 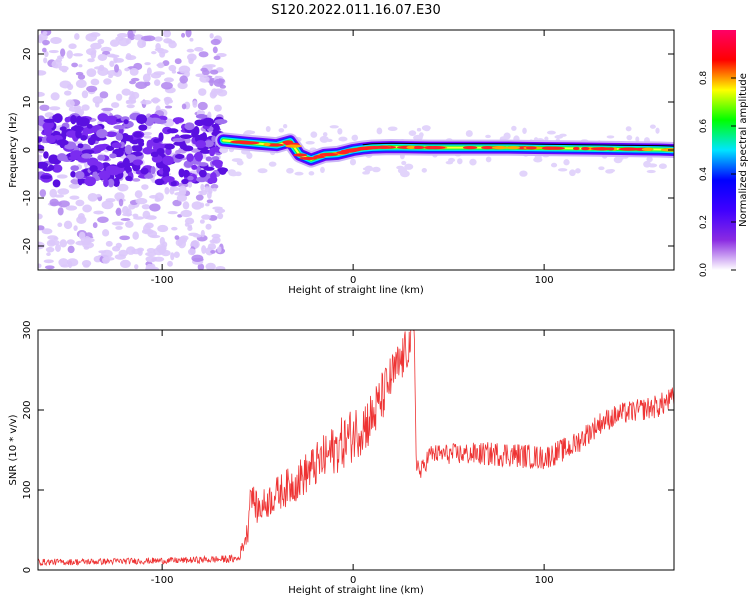 I want to click on snr-y-tick-label: 0, so click(x=27, y=570).